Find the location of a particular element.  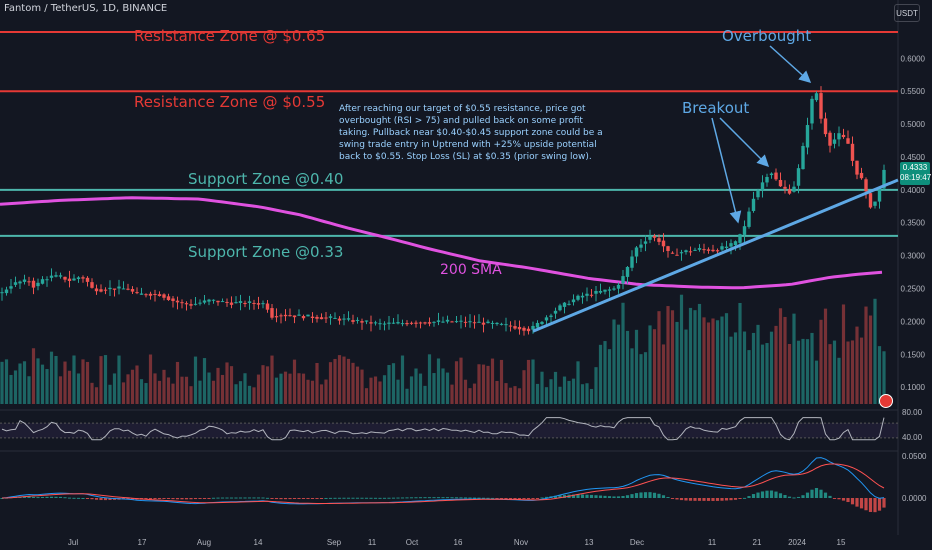

price-tick-label: 0.6000 is located at coordinates (913, 58).